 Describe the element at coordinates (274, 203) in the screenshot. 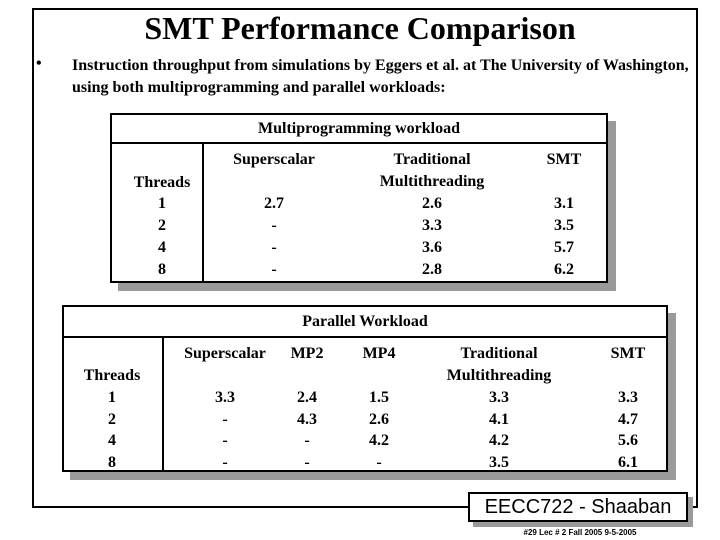

I see `throughput-cell: 2.7` at that location.